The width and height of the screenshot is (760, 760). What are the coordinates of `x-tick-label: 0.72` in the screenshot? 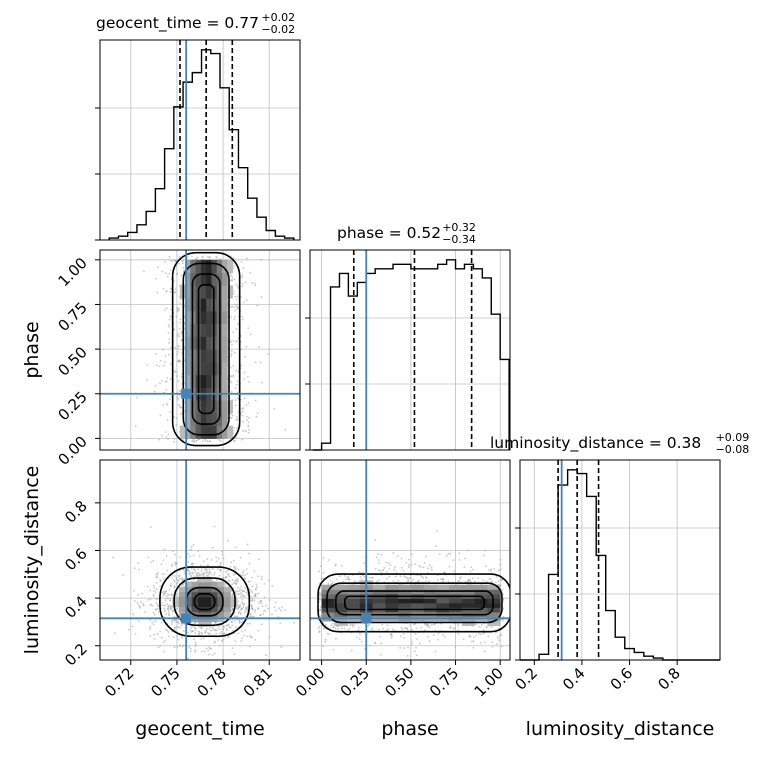 It's located at (119, 682).